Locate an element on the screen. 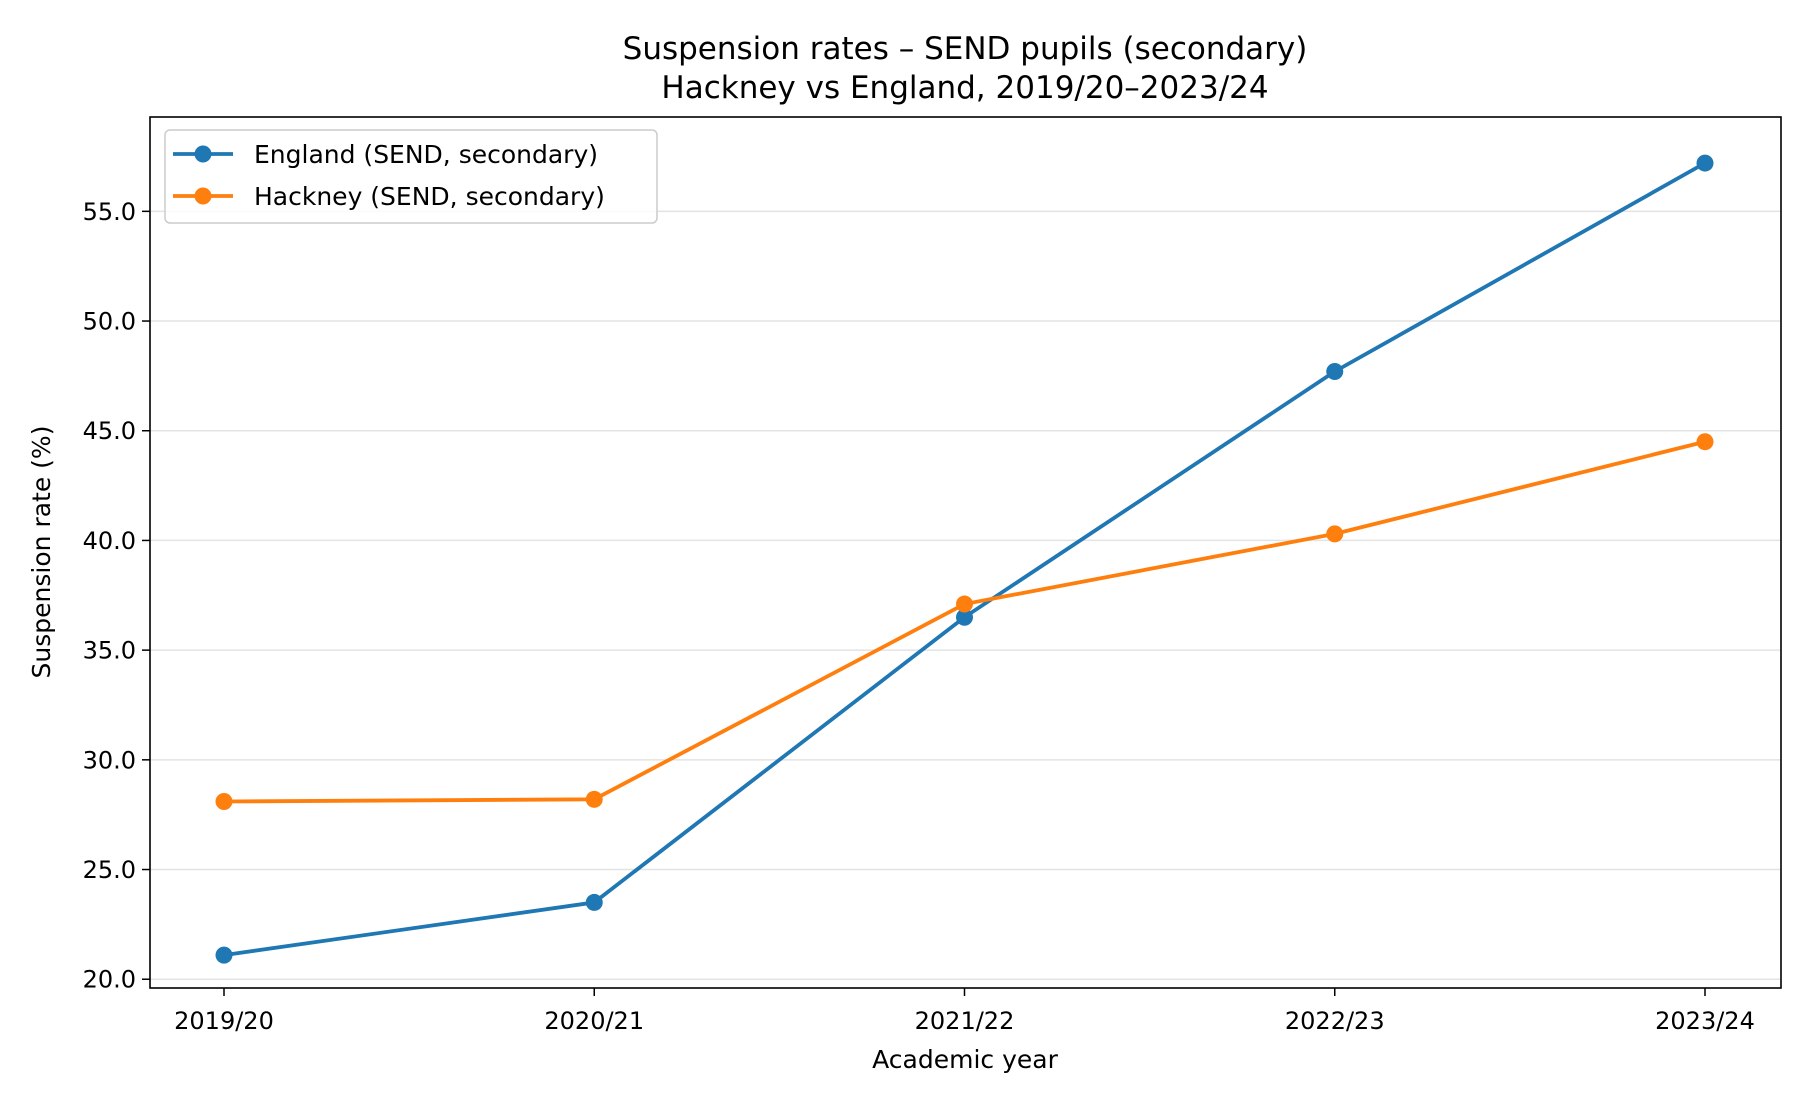 The width and height of the screenshot is (1800, 1100). x-tick-label: 2021/22 is located at coordinates (965, 1021).